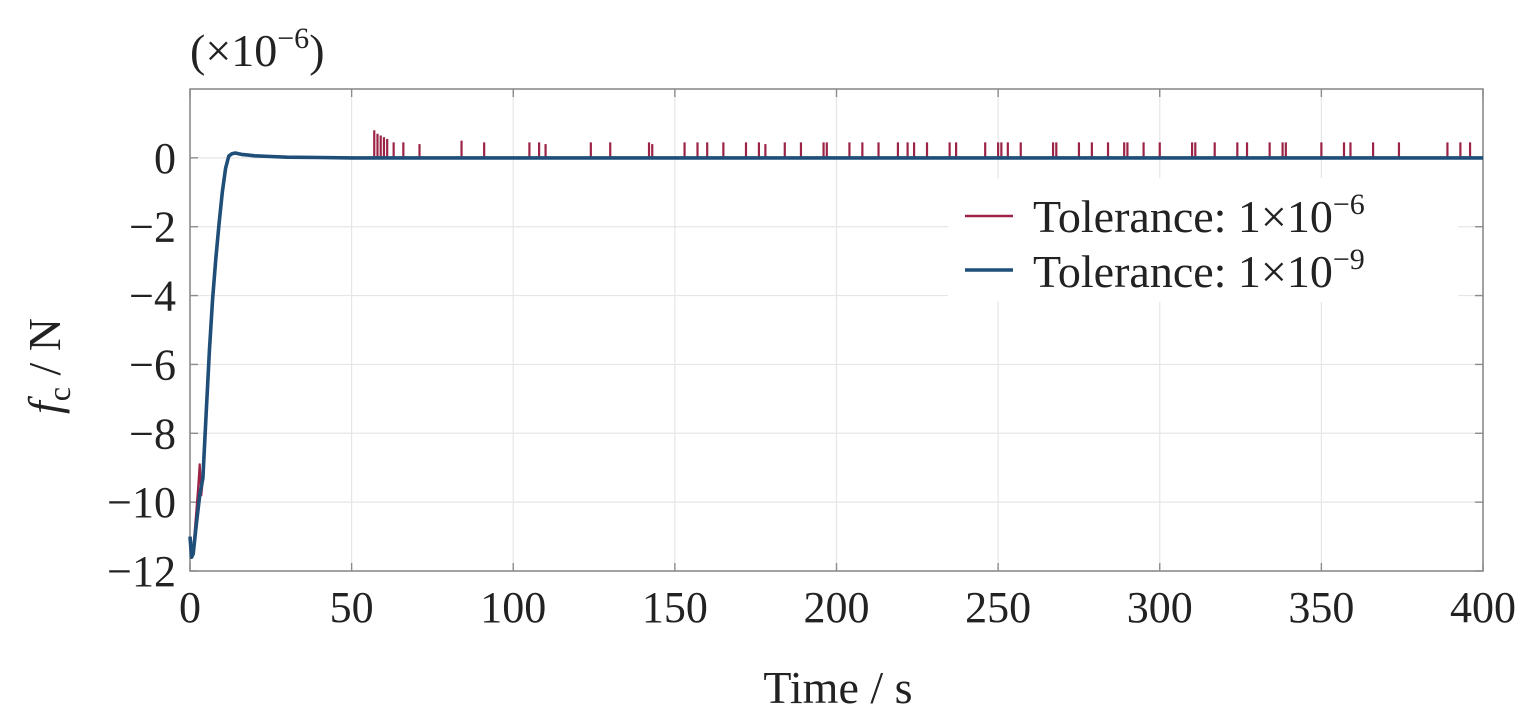  Describe the element at coordinates (316, 50) in the screenshot. I see `scale-close: )` at that location.